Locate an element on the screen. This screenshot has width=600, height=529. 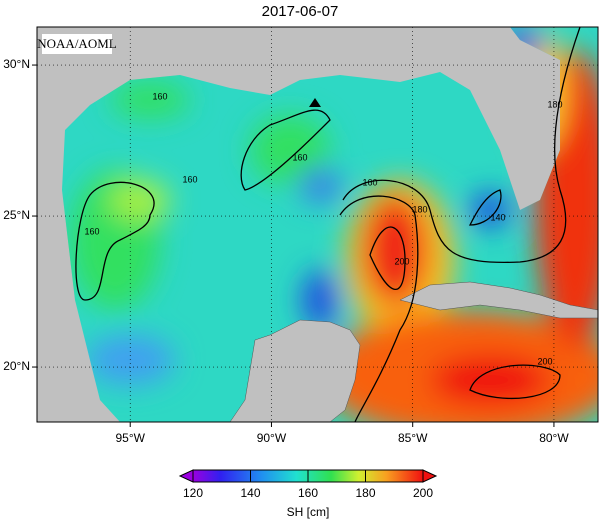
colorbar-tick-label: 140 is located at coordinates (250, 493).